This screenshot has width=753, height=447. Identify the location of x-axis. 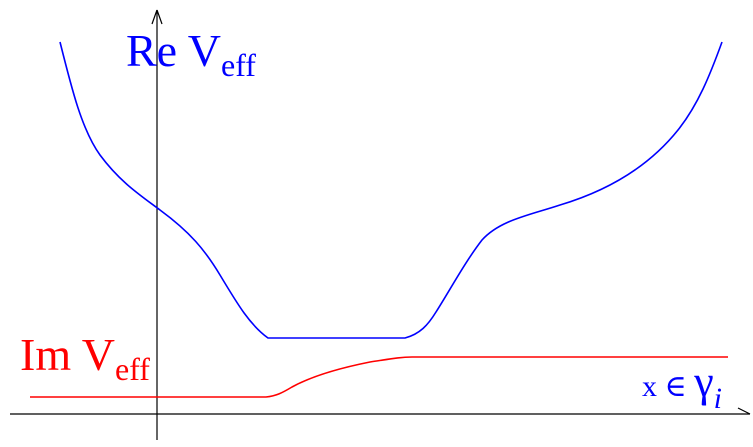
(380, 411).